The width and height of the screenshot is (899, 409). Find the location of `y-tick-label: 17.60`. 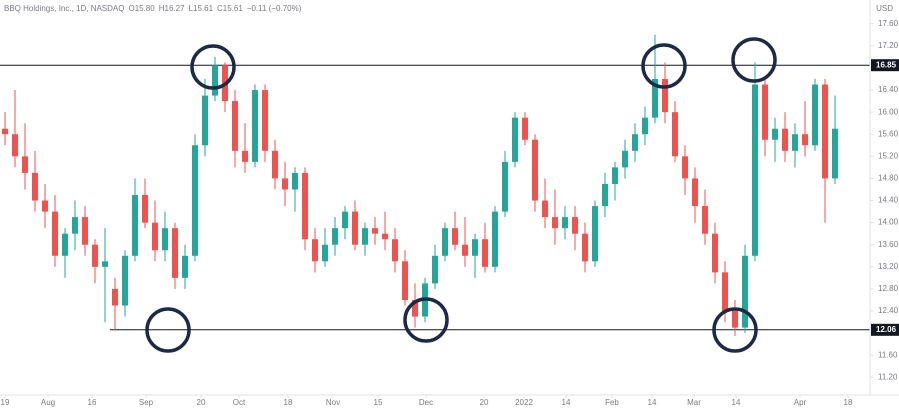

y-tick-label: 17.60 is located at coordinates (888, 23).